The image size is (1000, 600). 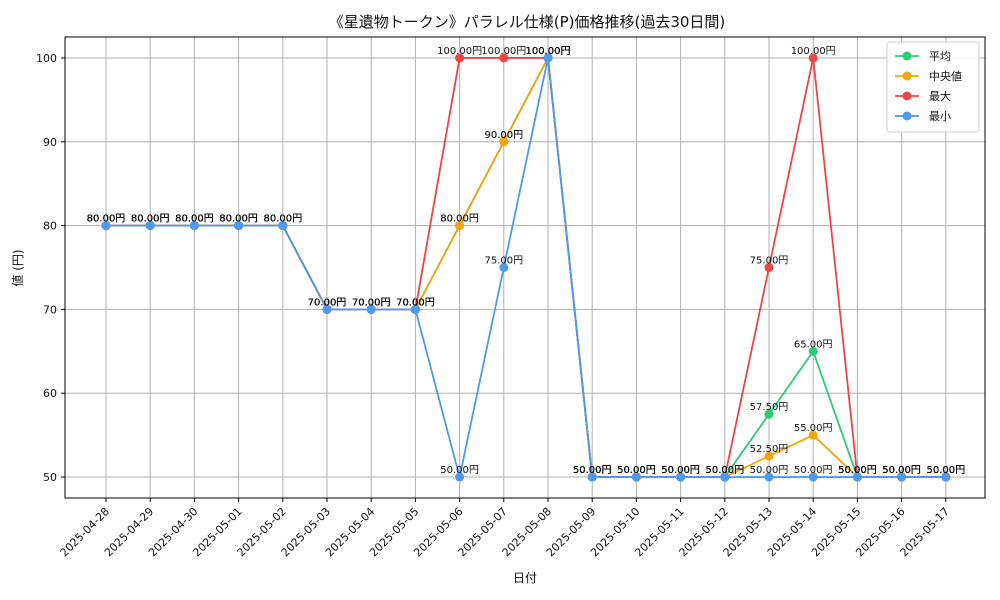 I want to click on x-axis-label: 日付, so click(x=525, y=578).